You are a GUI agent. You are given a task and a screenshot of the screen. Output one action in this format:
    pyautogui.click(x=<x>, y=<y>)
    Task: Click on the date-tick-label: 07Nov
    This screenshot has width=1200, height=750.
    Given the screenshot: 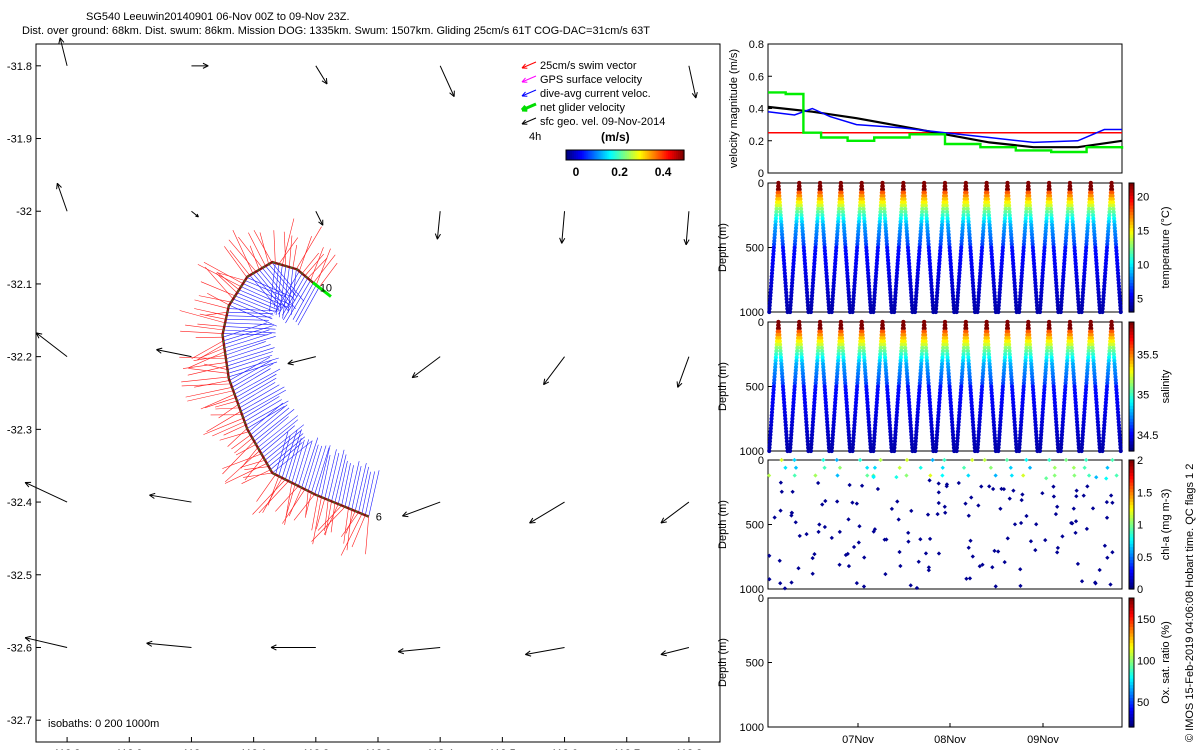 What is the action you would take?
    pyautogui.click(x=858, y=740)
    